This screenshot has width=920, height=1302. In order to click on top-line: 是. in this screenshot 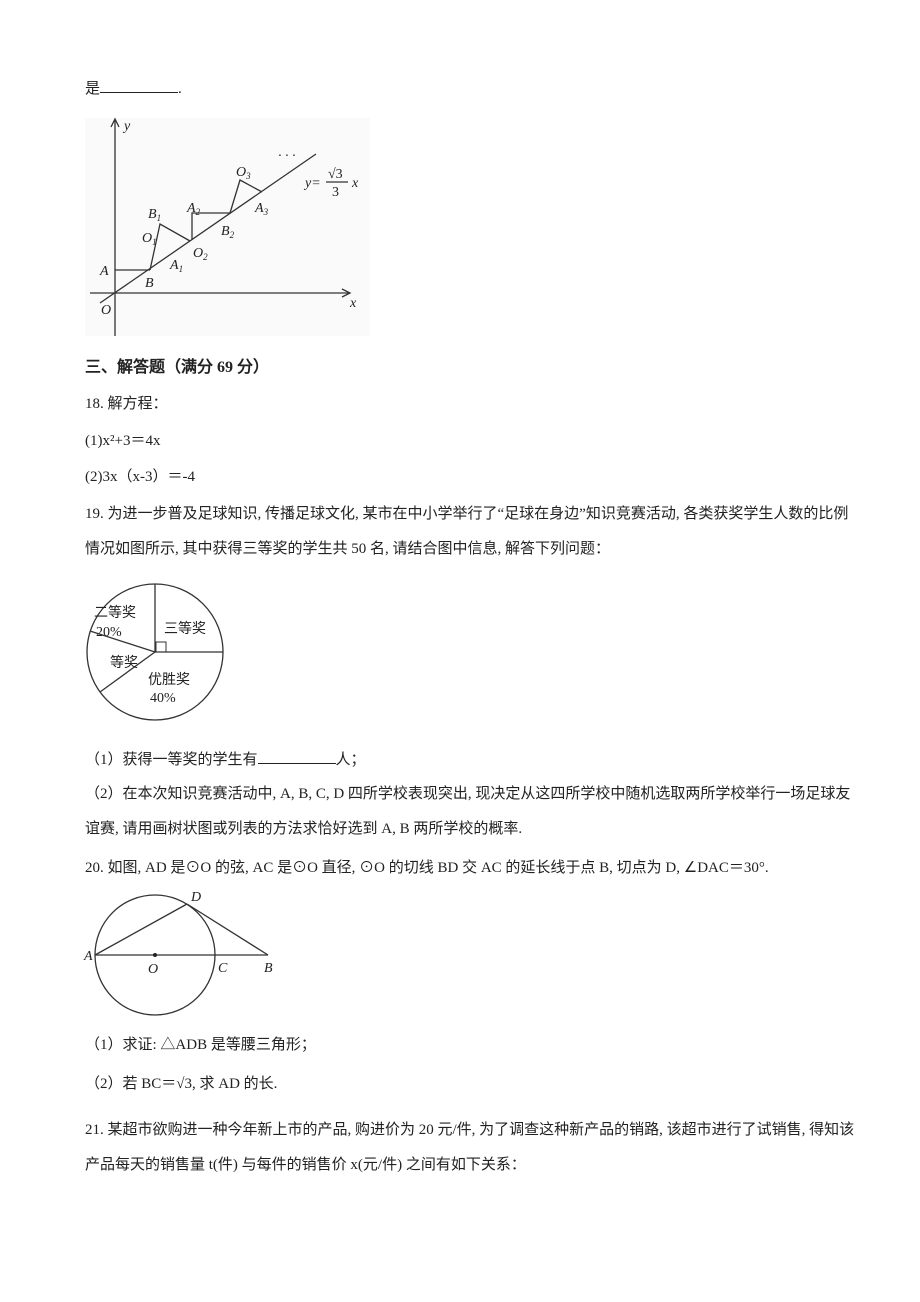, I will do `click(133, 88)`.